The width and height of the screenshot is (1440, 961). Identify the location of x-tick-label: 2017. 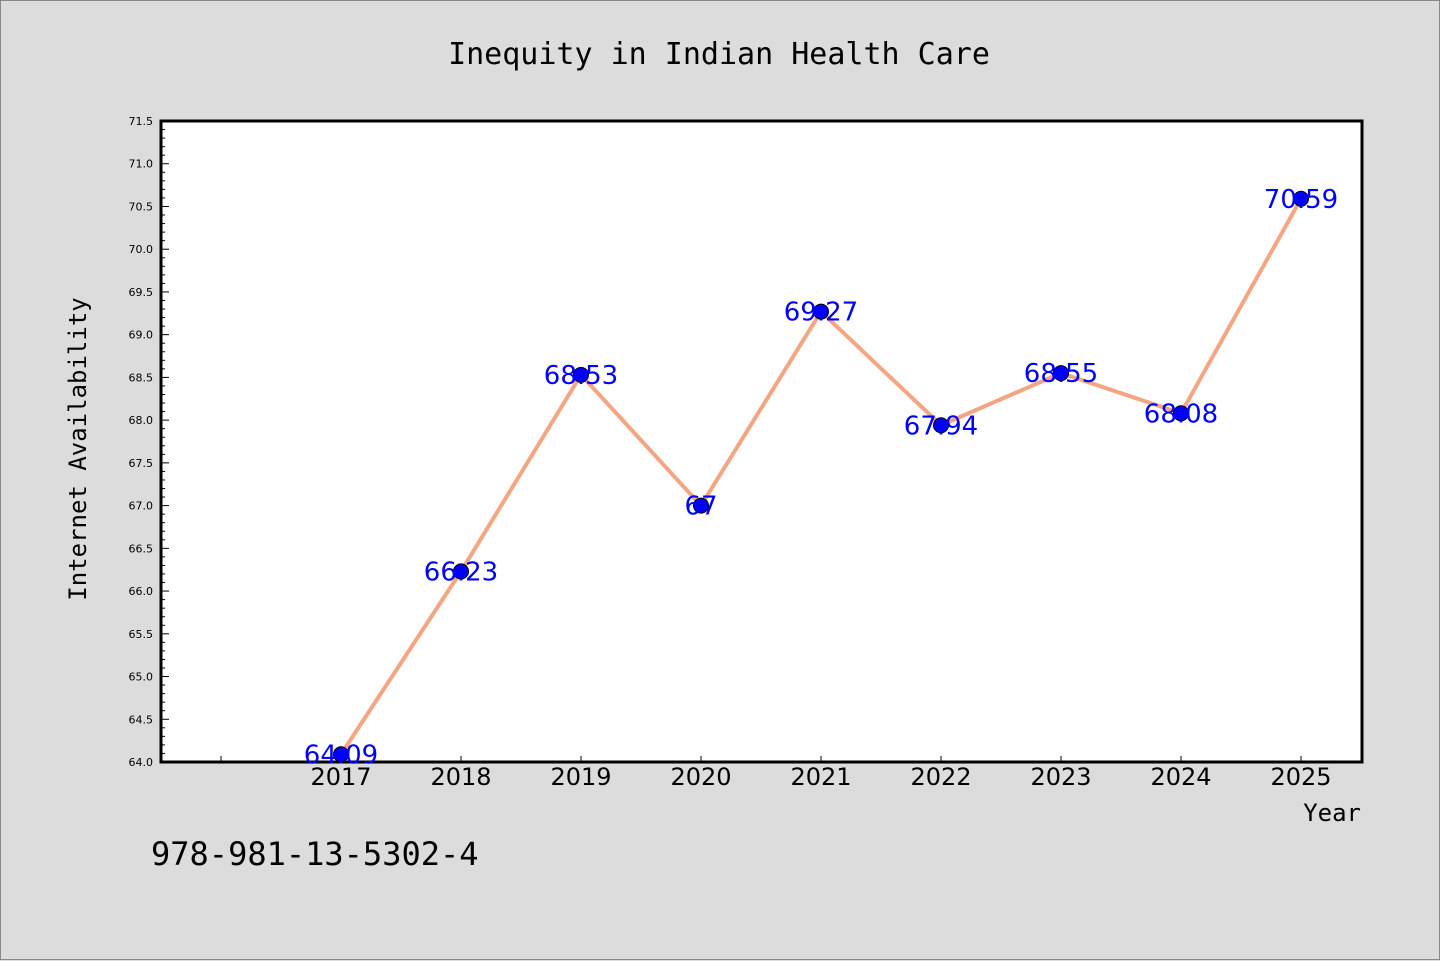
(340, 777).